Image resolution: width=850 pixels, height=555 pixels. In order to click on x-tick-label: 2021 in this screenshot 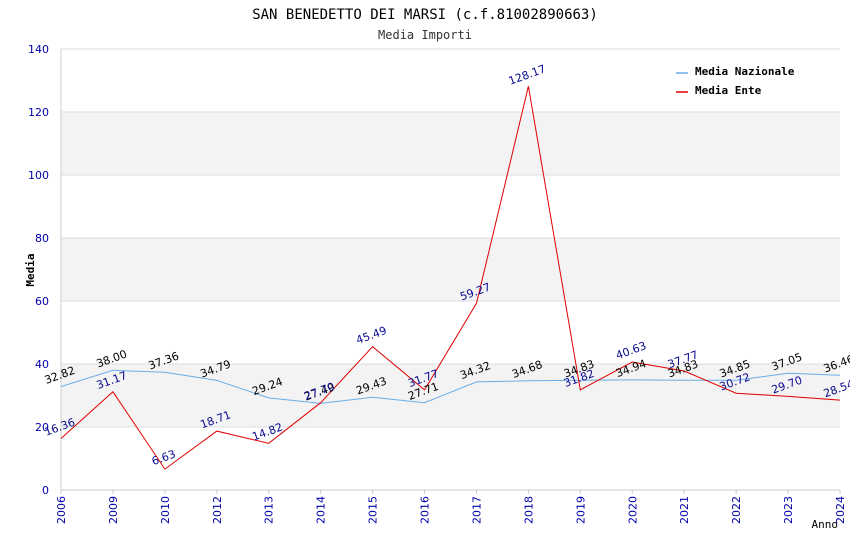, I will do `click(684, 510)`.